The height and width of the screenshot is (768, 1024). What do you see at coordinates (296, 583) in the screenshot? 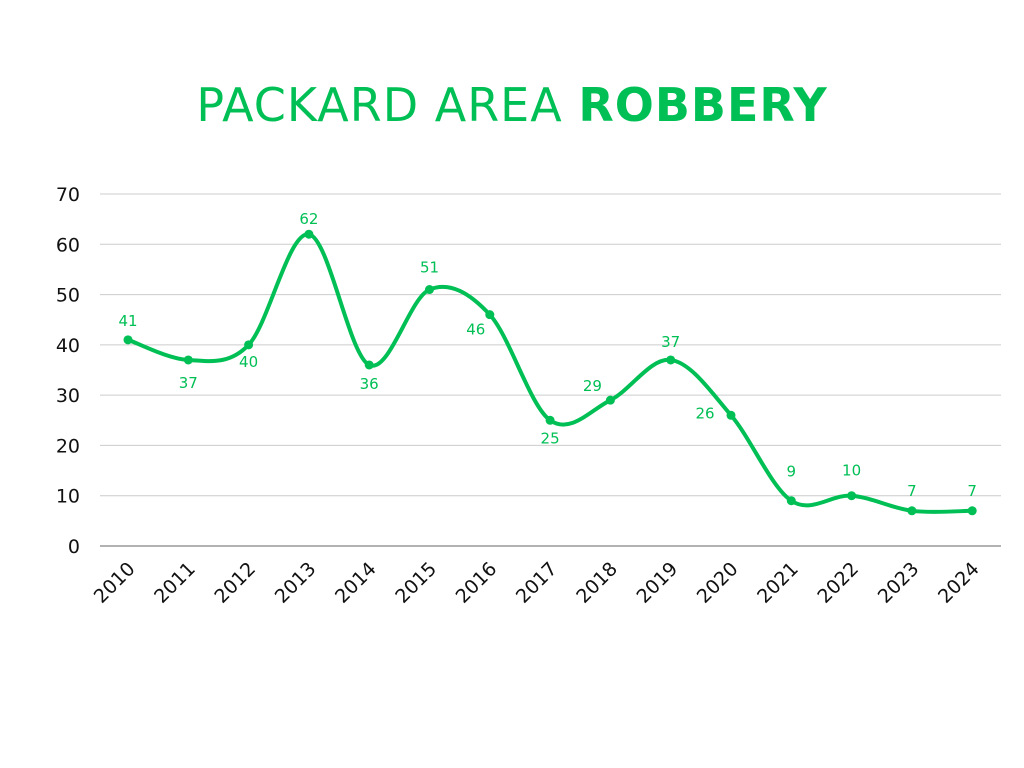
I see `x-tick-label: 2013` at bounding box center [296, 583].